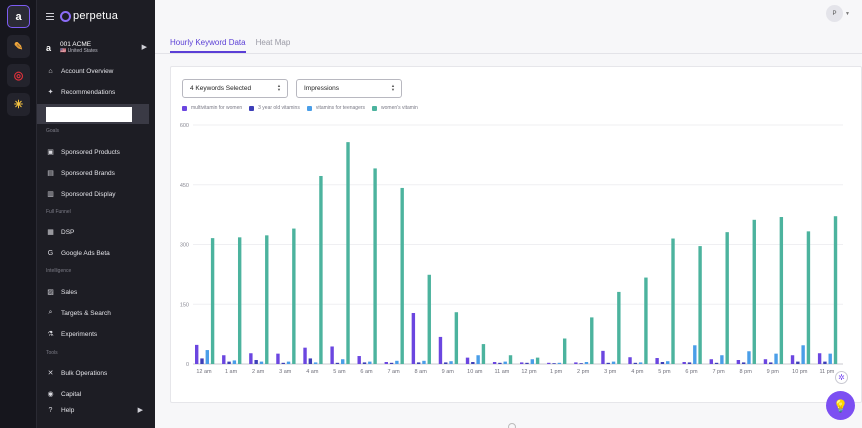  Describe the element at coordinates (18, 16) in the screenshot. I see `rail-button: a` at that location.